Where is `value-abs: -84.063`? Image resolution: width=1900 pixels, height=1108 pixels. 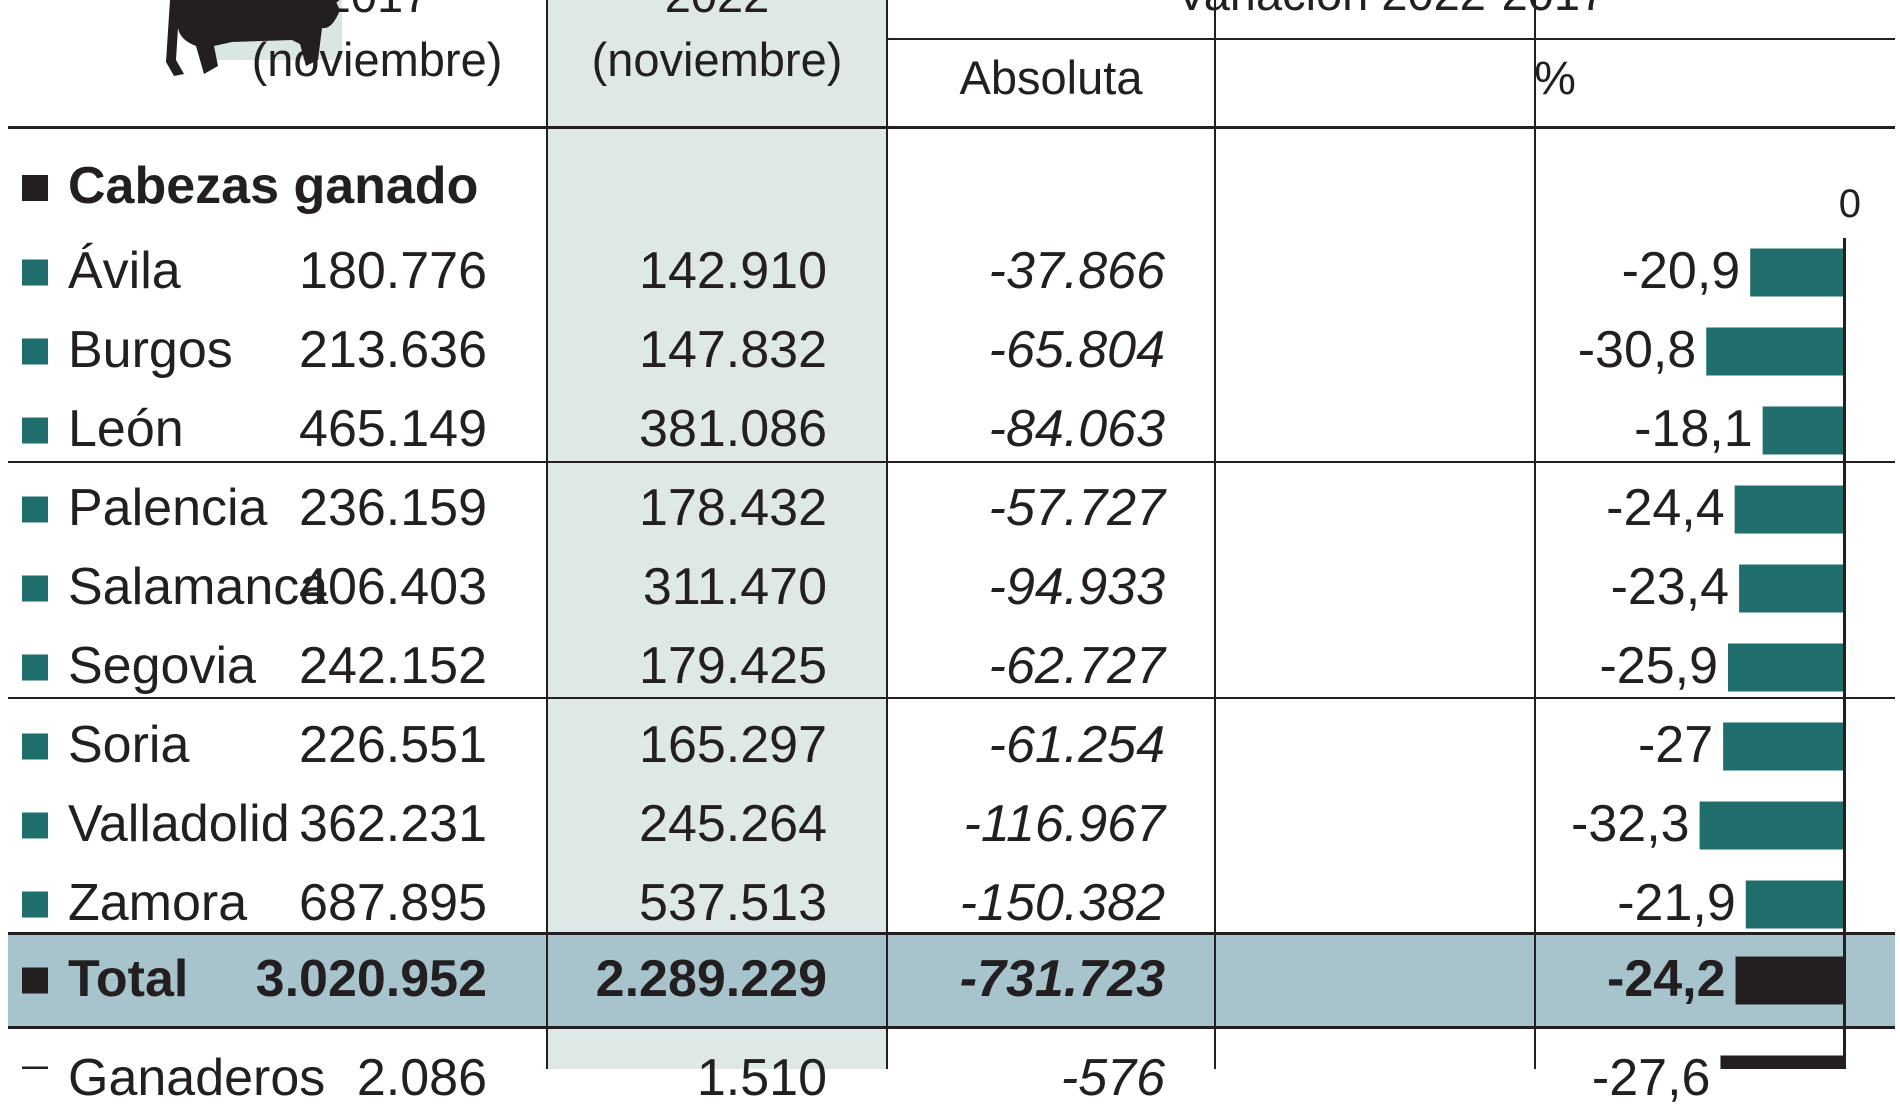
value-abs: -84.063 is located at coordinates (1076, 428).